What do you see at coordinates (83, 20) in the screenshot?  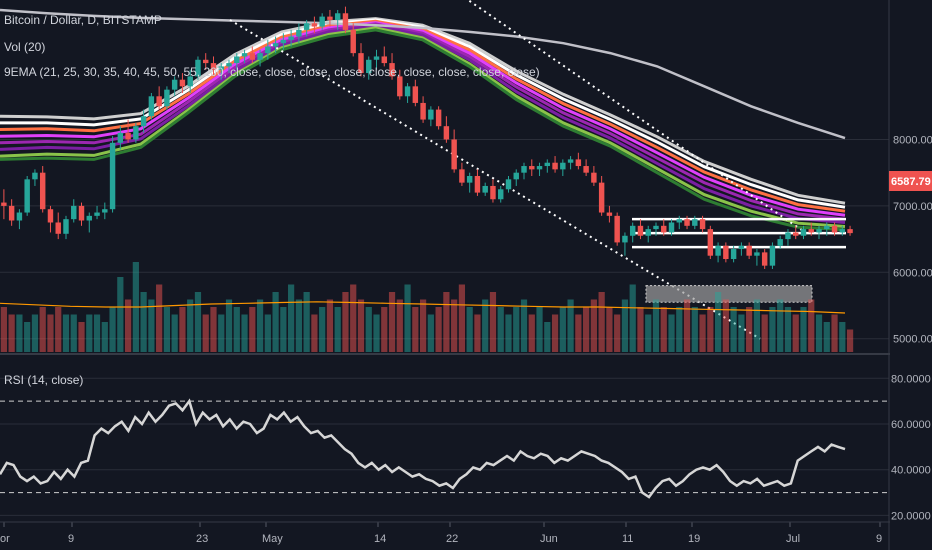 I see `symbol-title: Bitcoin / Dollar, D, BITSTAMP` at bounding box center [83, 20].